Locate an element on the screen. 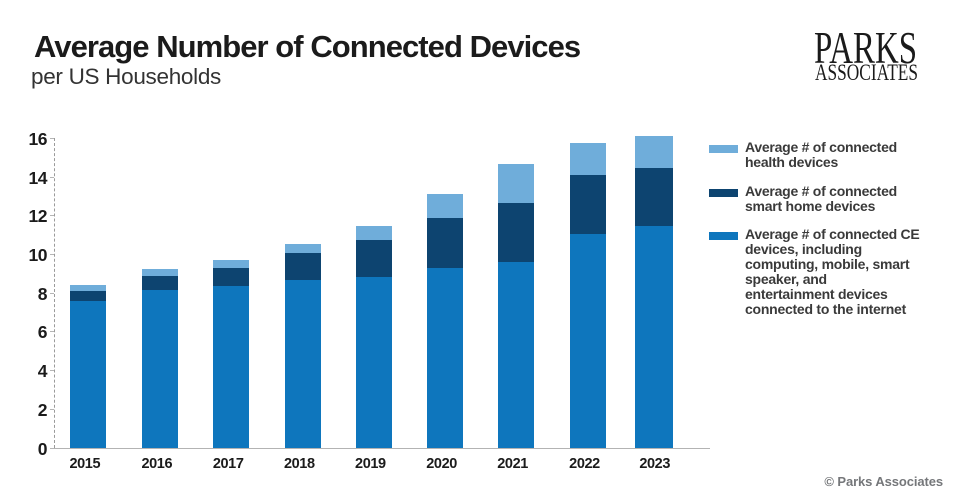 The height and width of the screenshot is (501, 958). svg-text: PARKS is located at coordinates (865, 51).